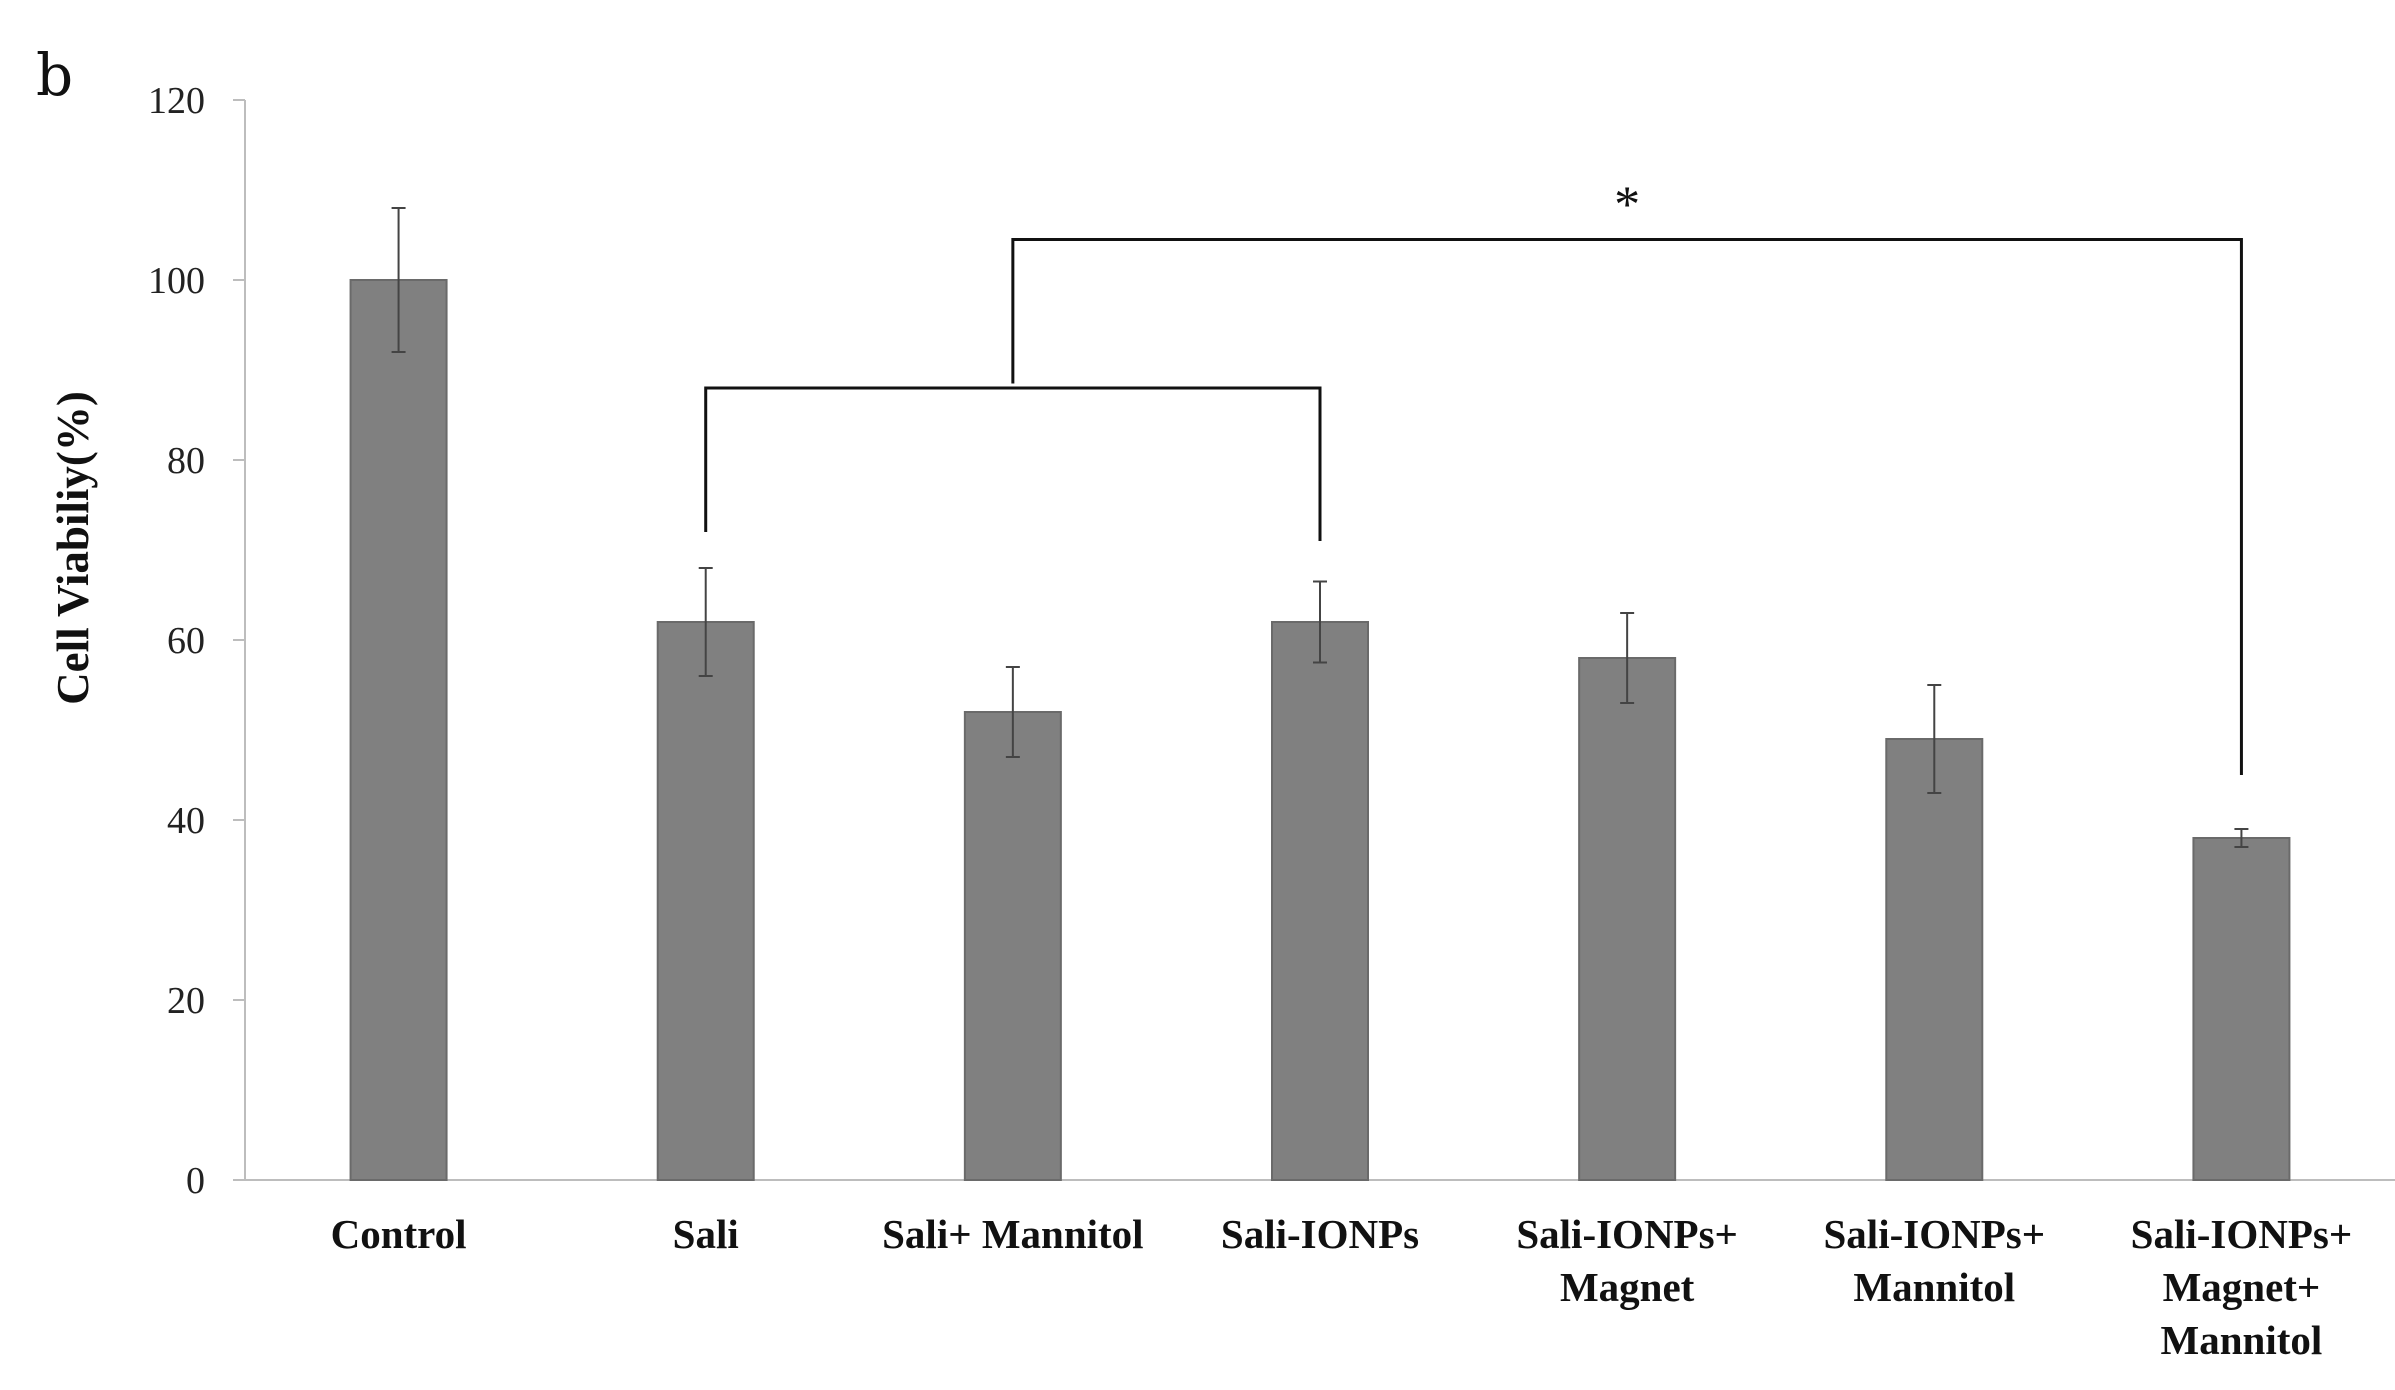  Describe the element at coordinates (186, 821) in the screenshot. I see `y-tick-label: 40` at that location.